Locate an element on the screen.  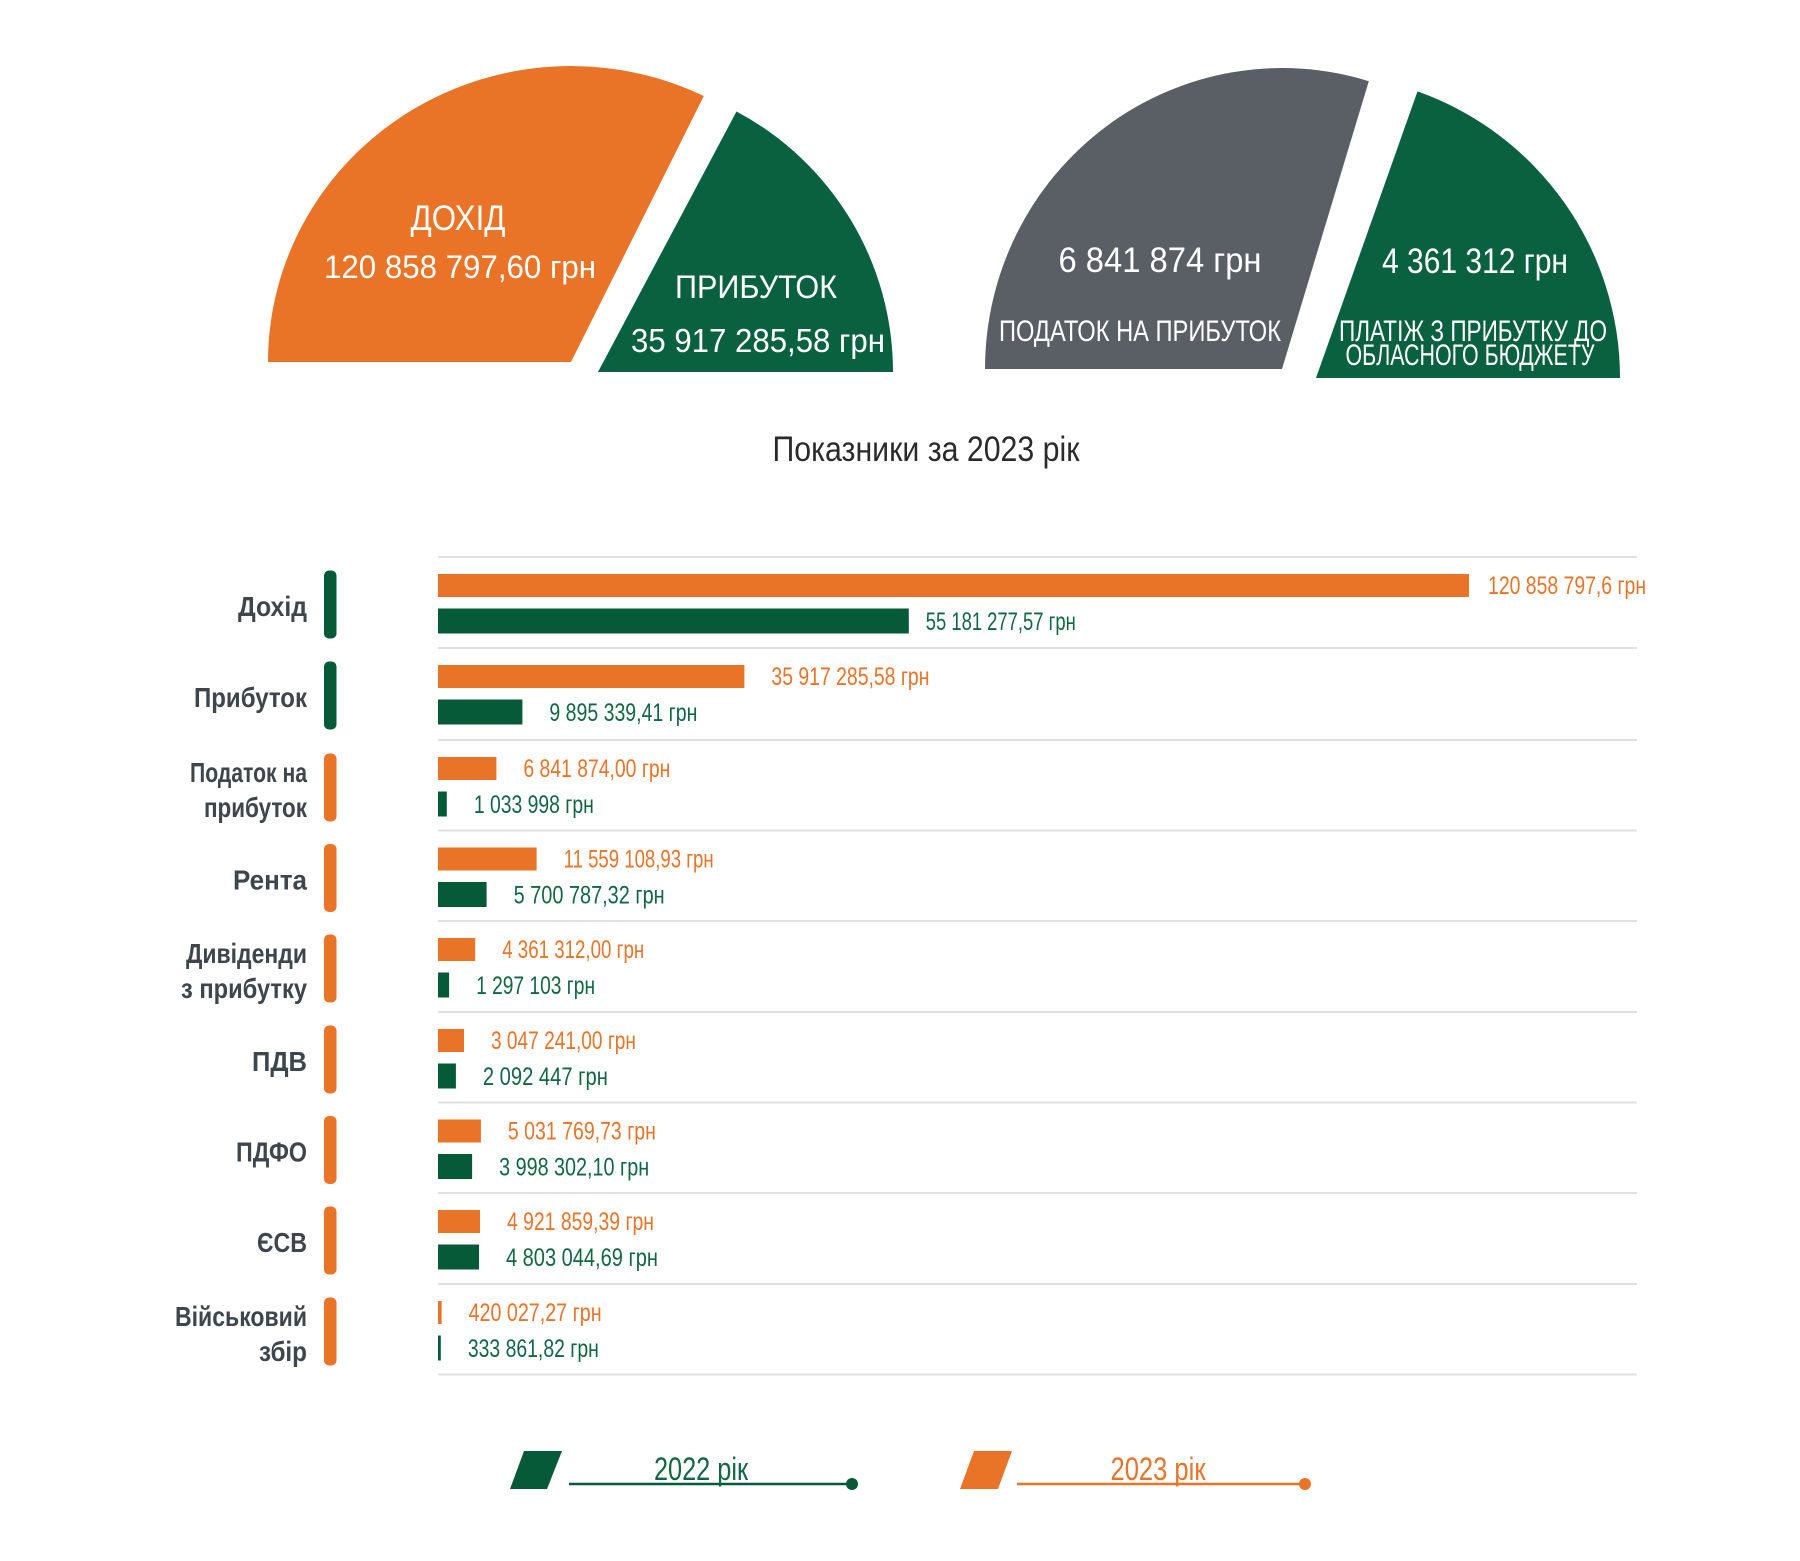
svg-text: 420 027,27 грн is located at coordinates (535, 1313).